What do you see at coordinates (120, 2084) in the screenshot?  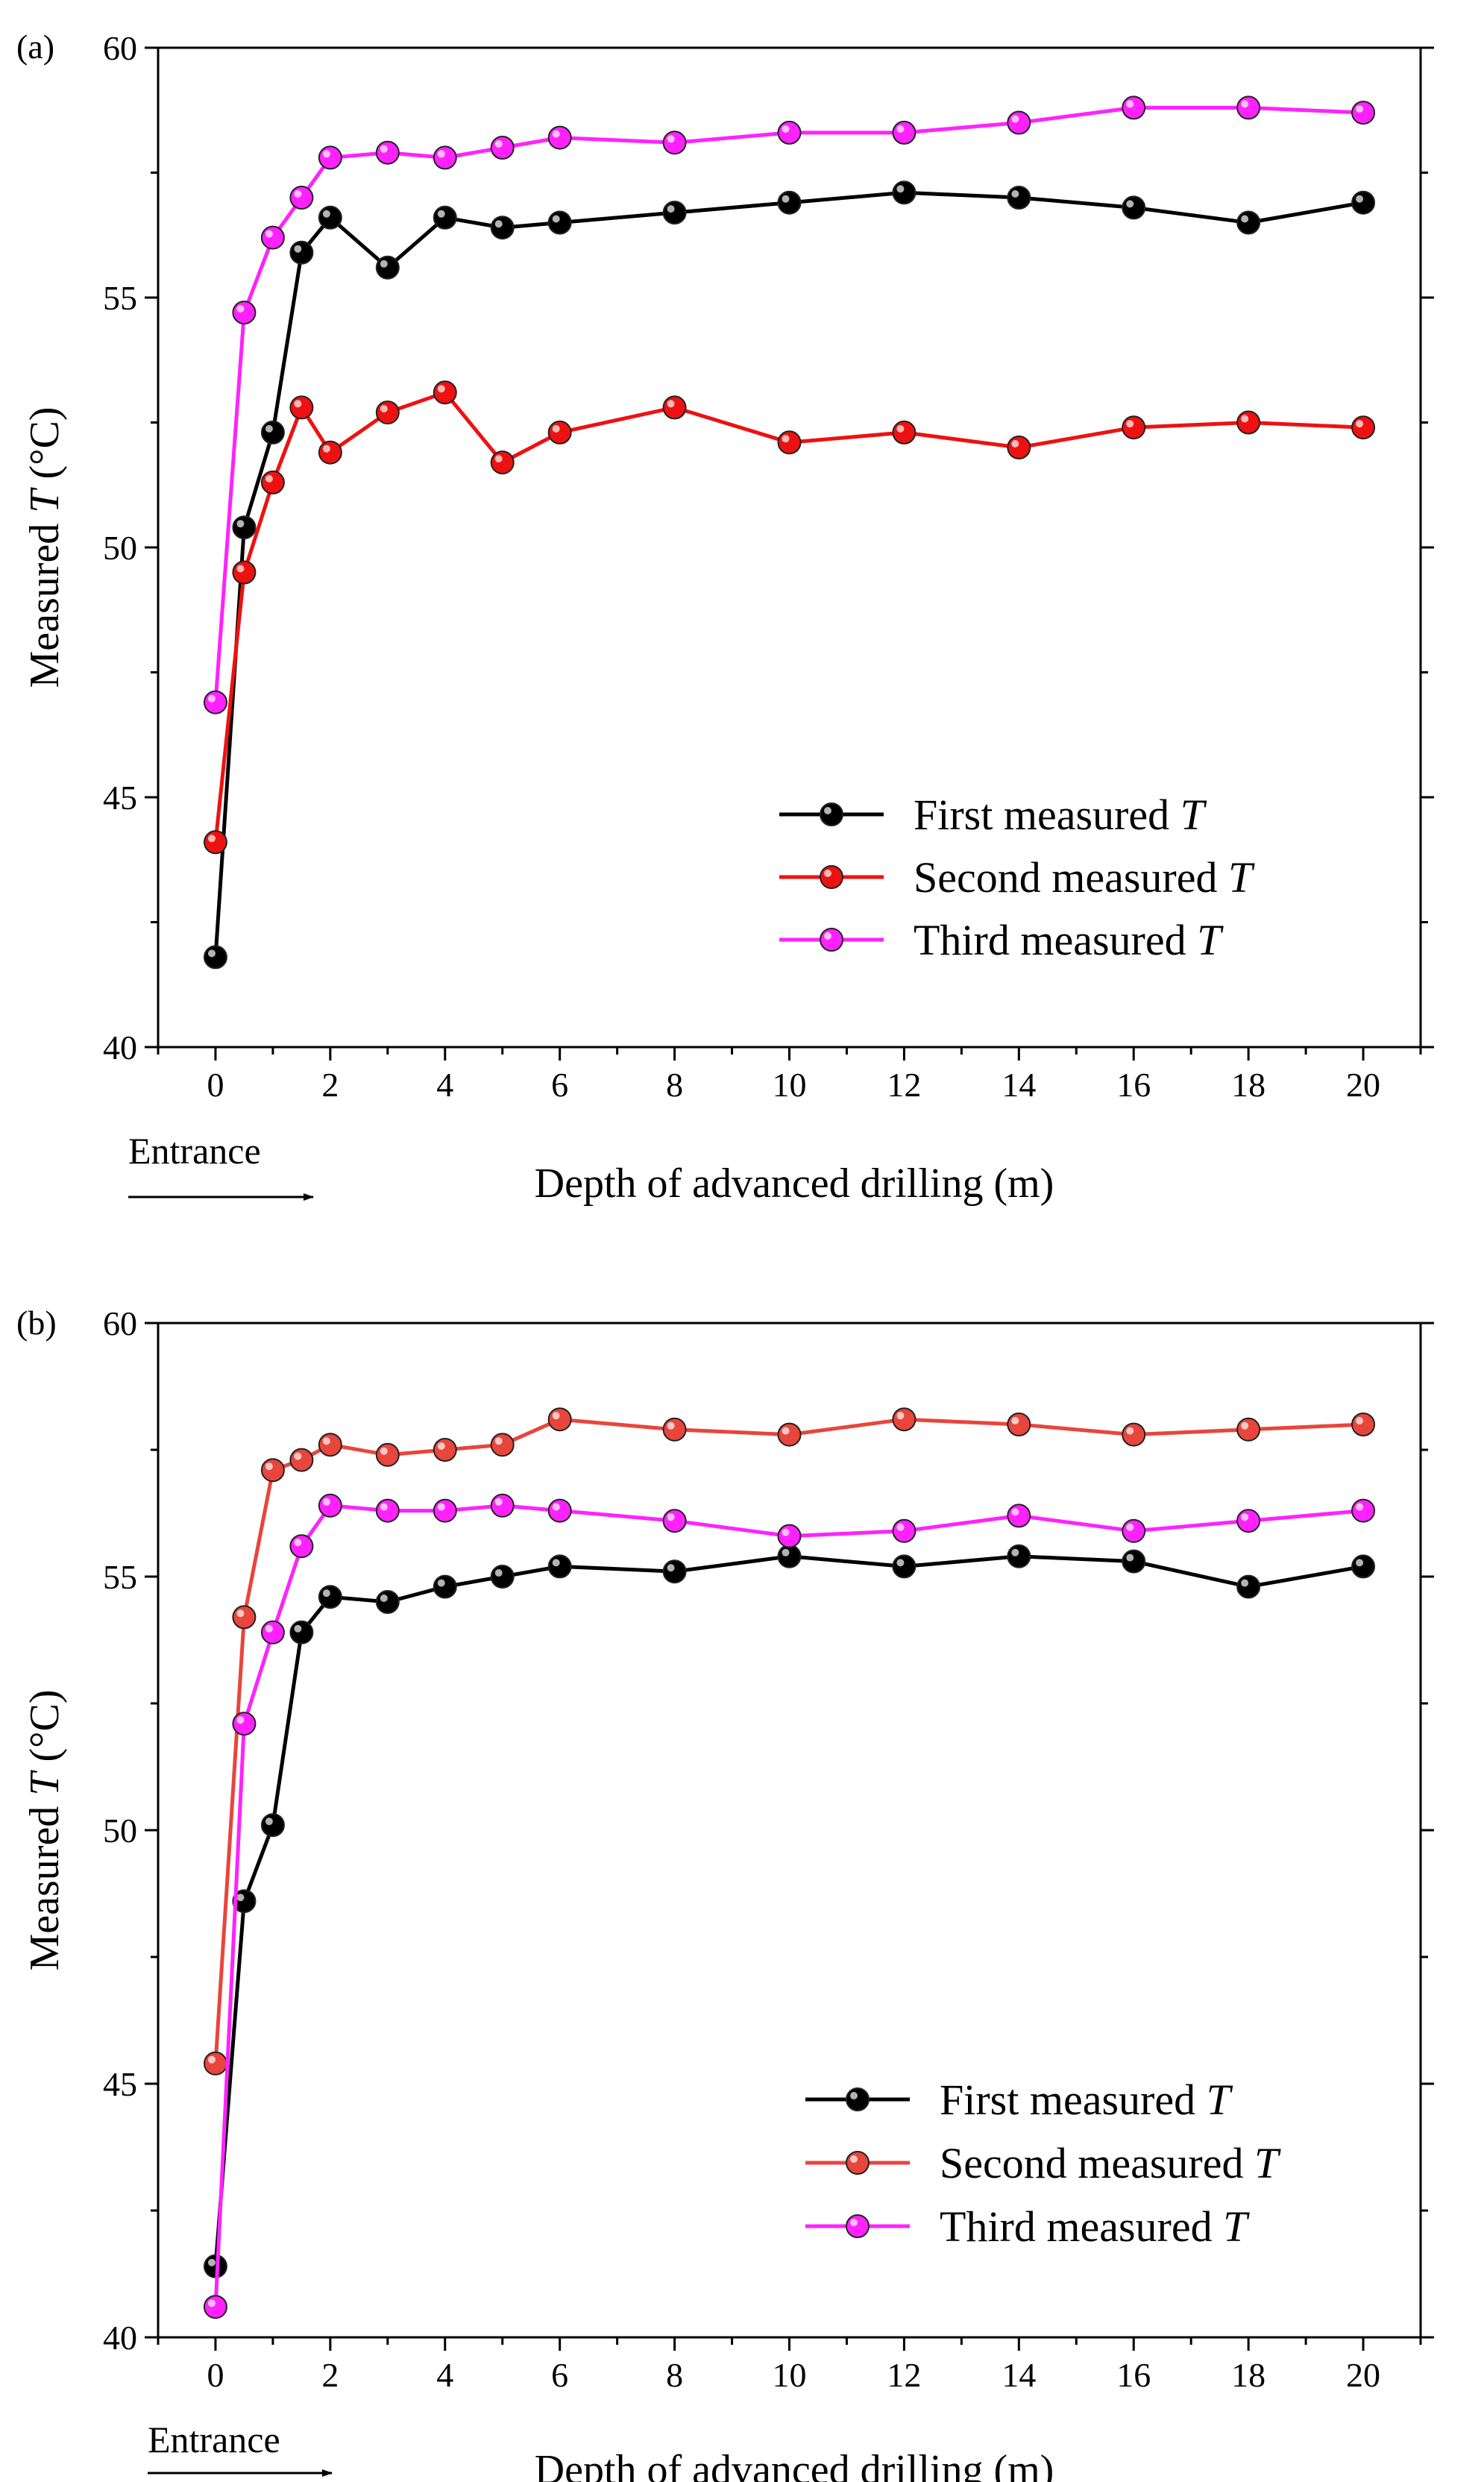 I see `y-tick-label: 45` at bounding box center [120, 2084].